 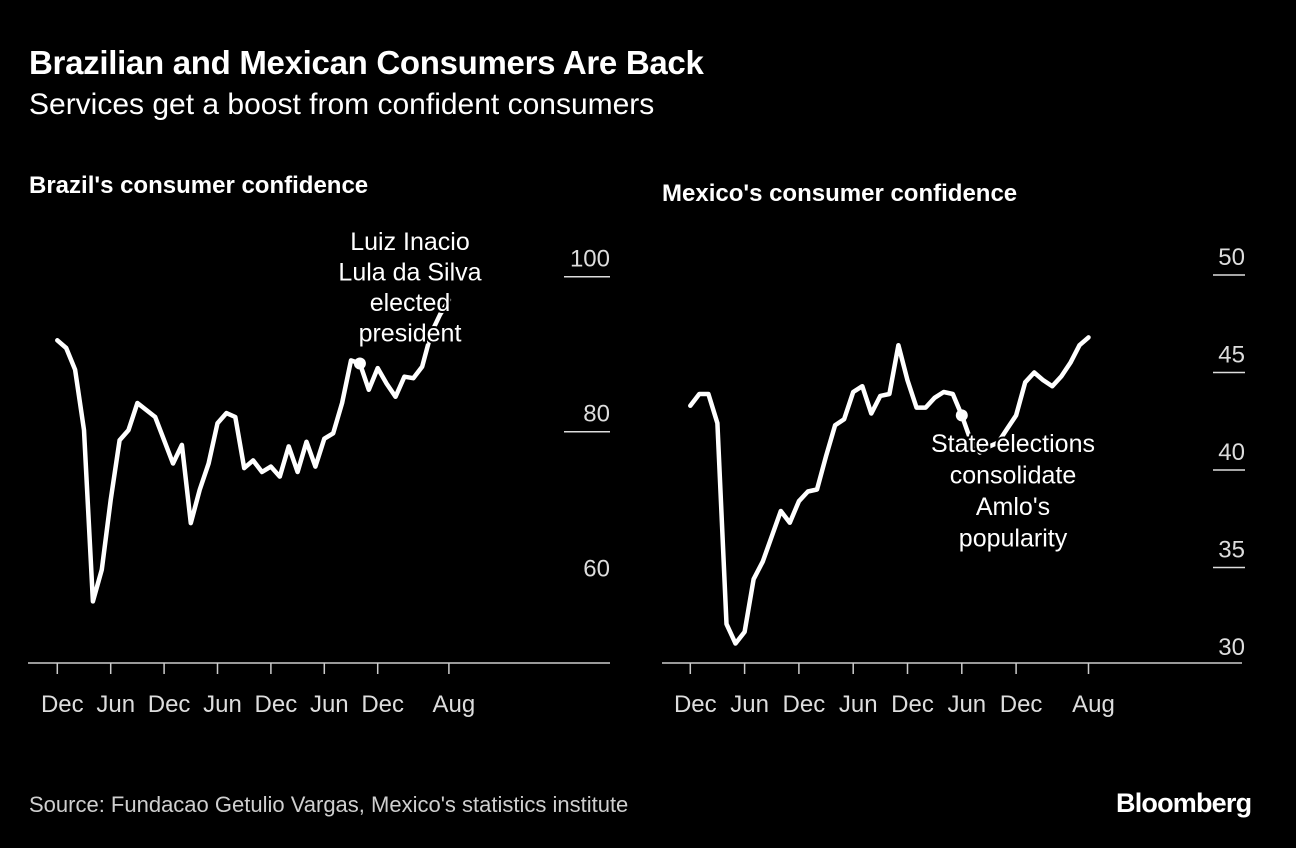 What do you see at coordinates (1231, 355) in the screenshot?
I see `mexico-y-tick-label: 45` at bounding box center [1231, 355].